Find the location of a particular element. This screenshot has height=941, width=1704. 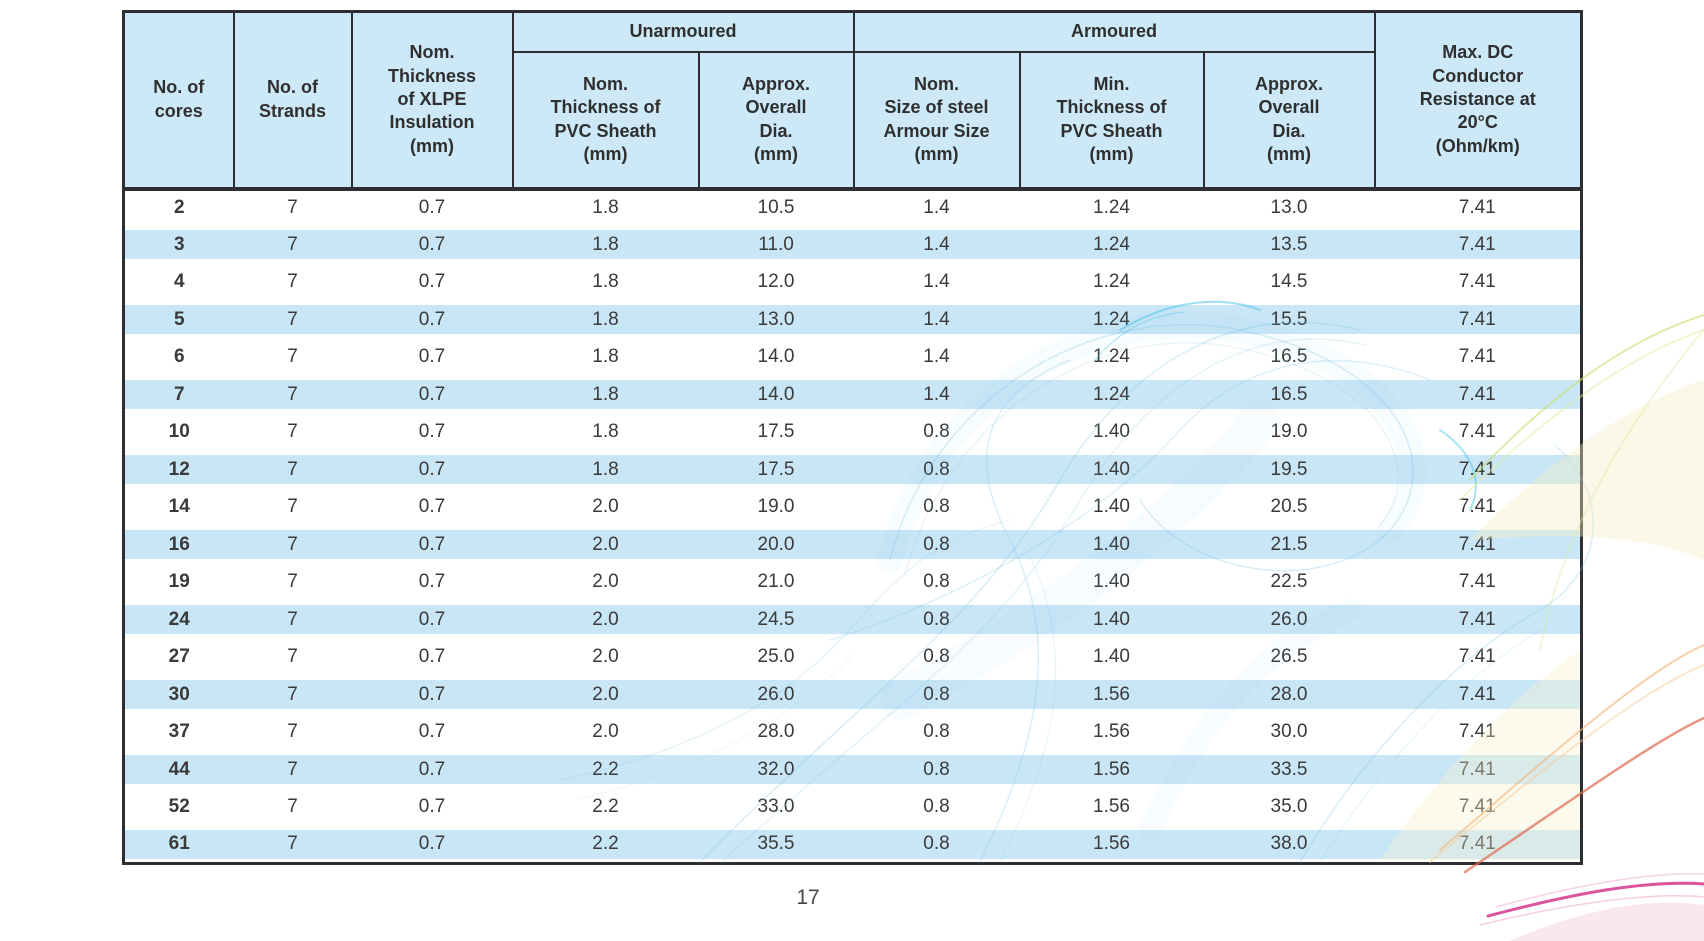

table-row: 24 7 0.7 2.0 24.5 0.8 1.40 26.0 7.41 is located at coordinates (852, 620).